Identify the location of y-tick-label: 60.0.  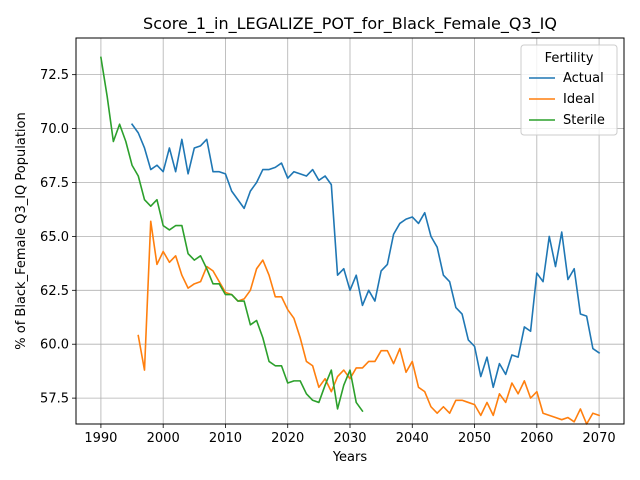
(54, 345).